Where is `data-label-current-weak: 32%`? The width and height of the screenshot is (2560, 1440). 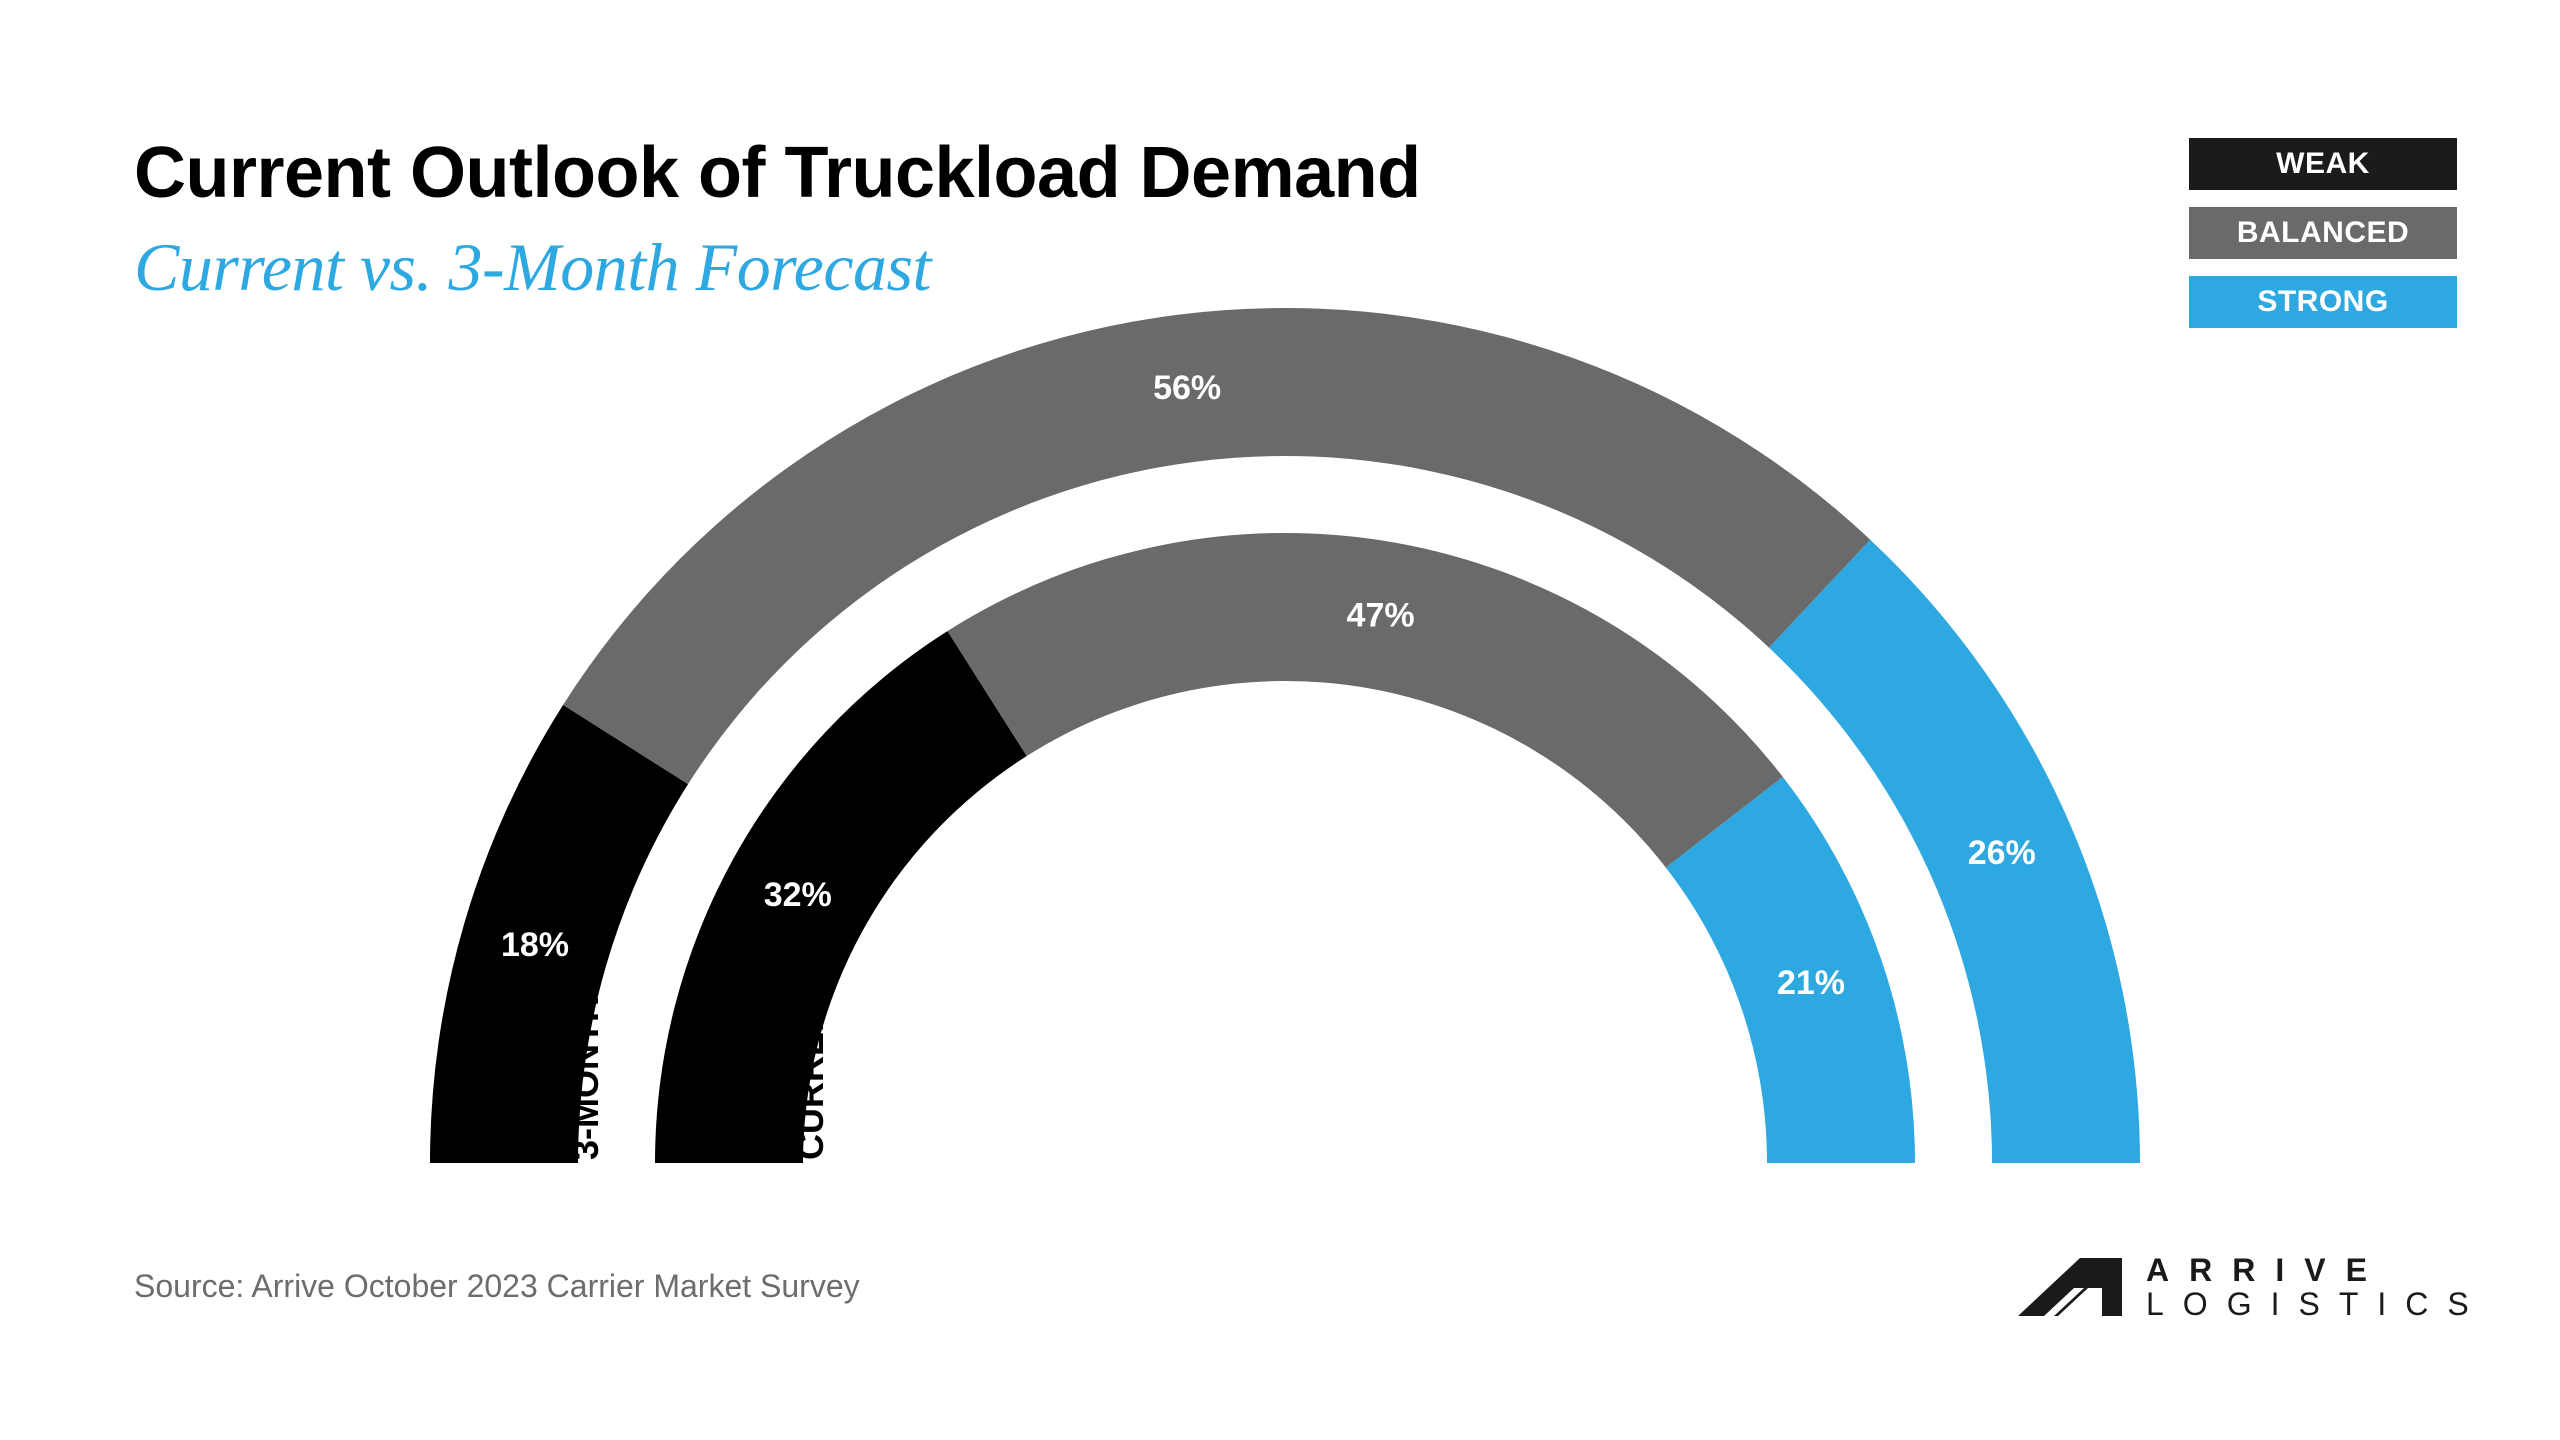 data-label-current-weak: 32% is located at coordinates (798, 895).